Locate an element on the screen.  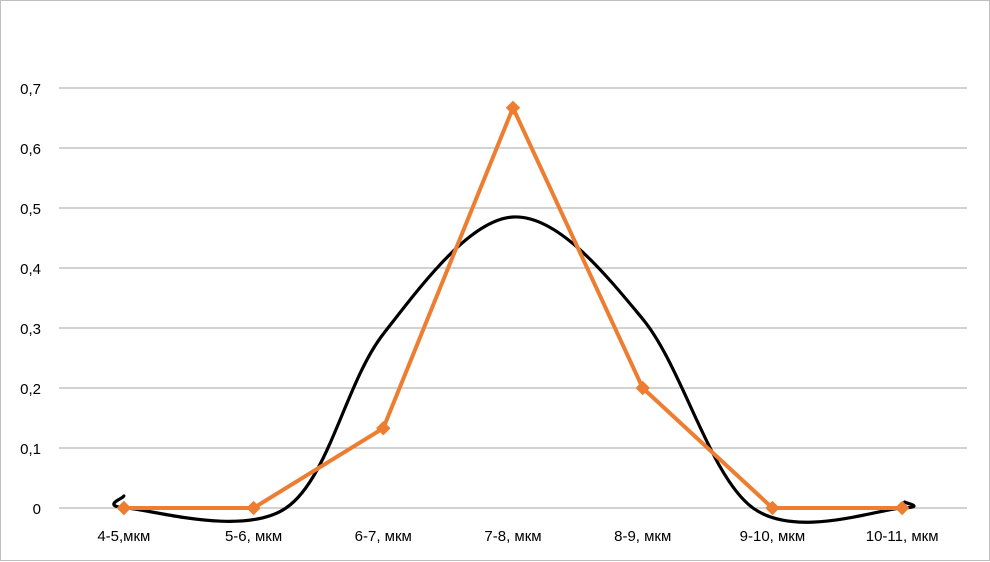
y-tick-label: 0,7 is located at coordinates (30, 89).